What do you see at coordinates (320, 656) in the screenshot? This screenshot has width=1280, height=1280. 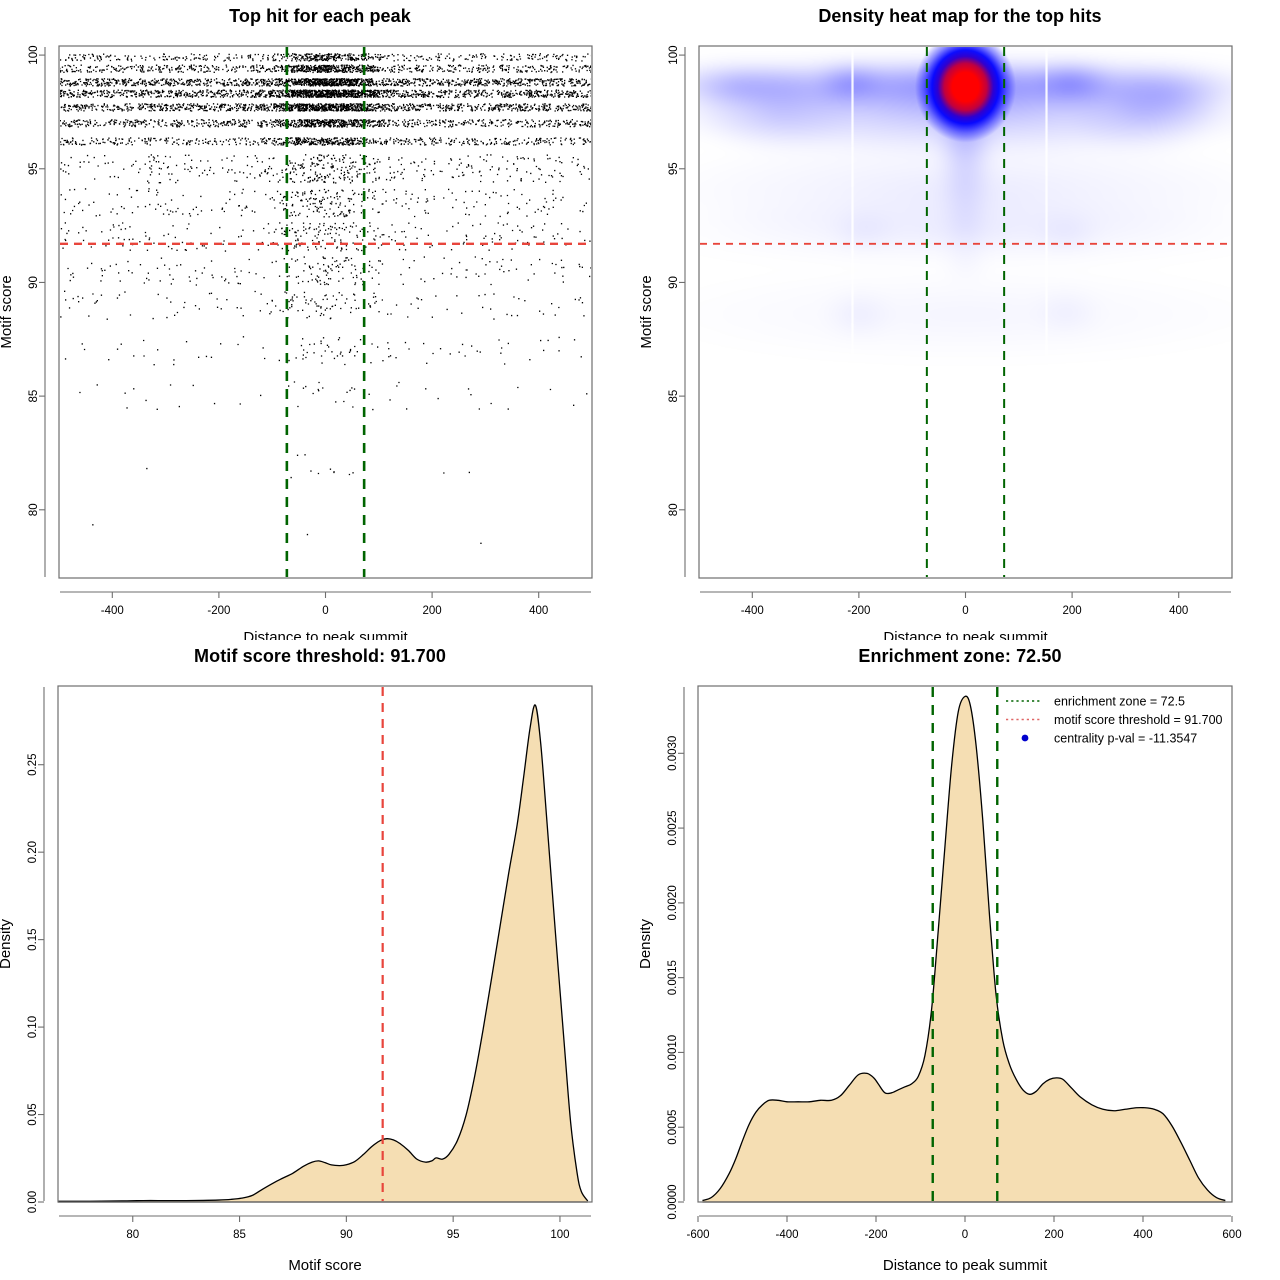 I see `panel-title: Motif score threshold: 91.700` at bounding box center [320, 656].